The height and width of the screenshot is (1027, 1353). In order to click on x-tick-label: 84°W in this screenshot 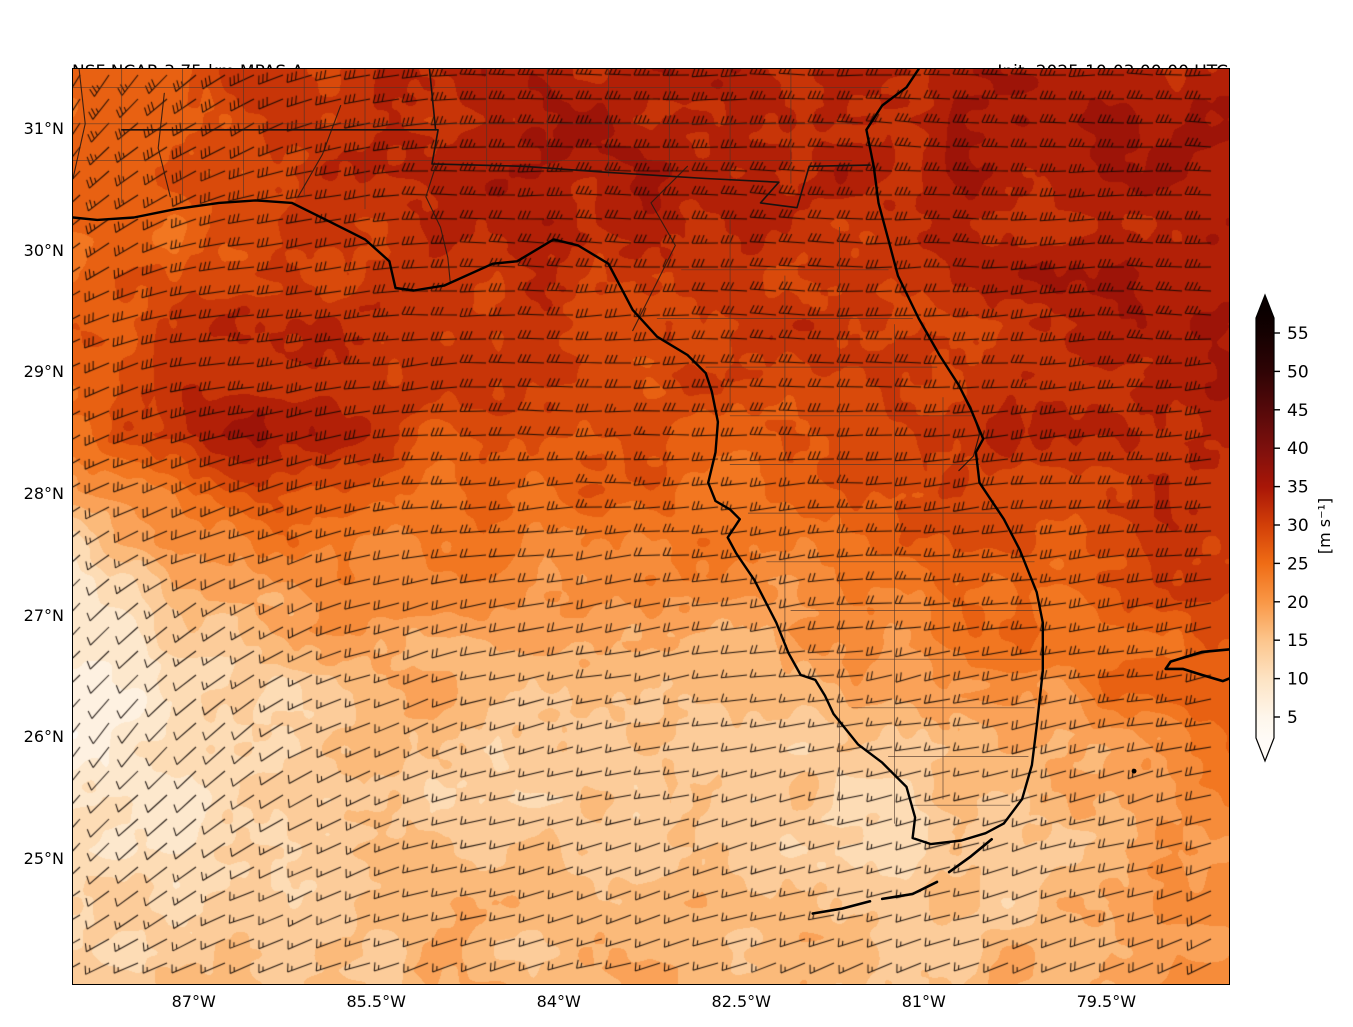, I will do `click(558, 1001)`.